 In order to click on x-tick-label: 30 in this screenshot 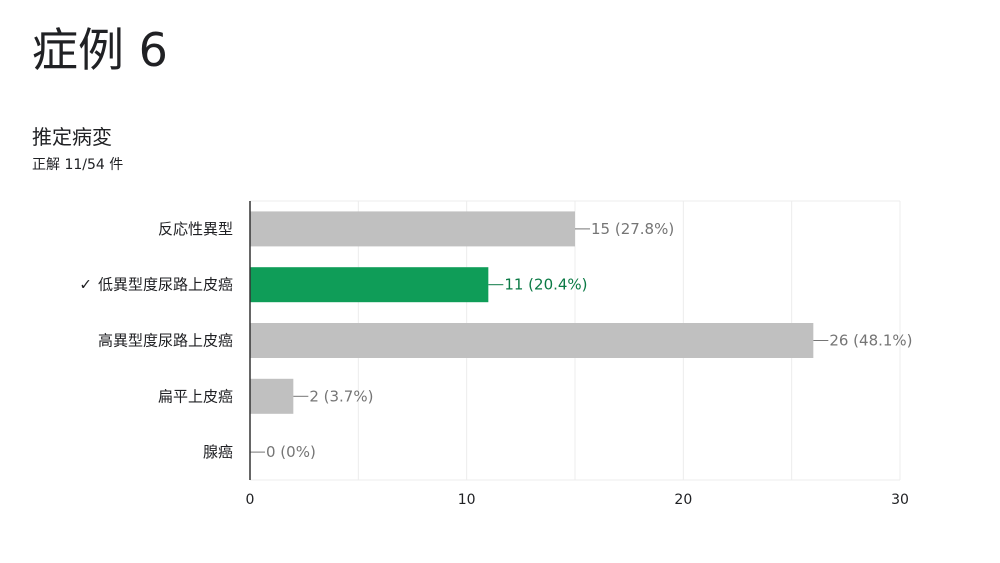, I will do `click(900, 500)`.